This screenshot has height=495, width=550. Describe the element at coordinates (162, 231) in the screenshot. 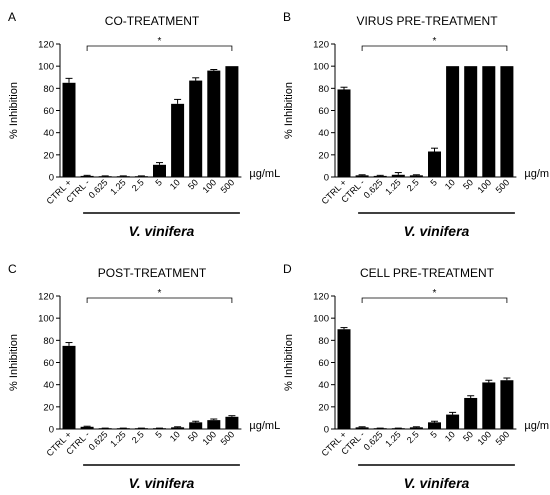

I see `group-label: V. vinifera` at that location.